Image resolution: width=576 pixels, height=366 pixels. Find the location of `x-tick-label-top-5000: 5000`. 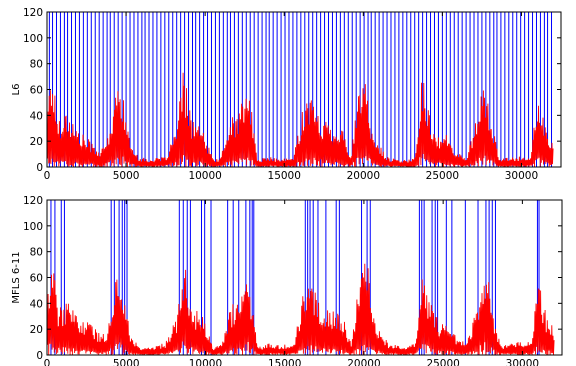

x-tick-label-top-5000: 5000 is located at coordinates (126, 176).